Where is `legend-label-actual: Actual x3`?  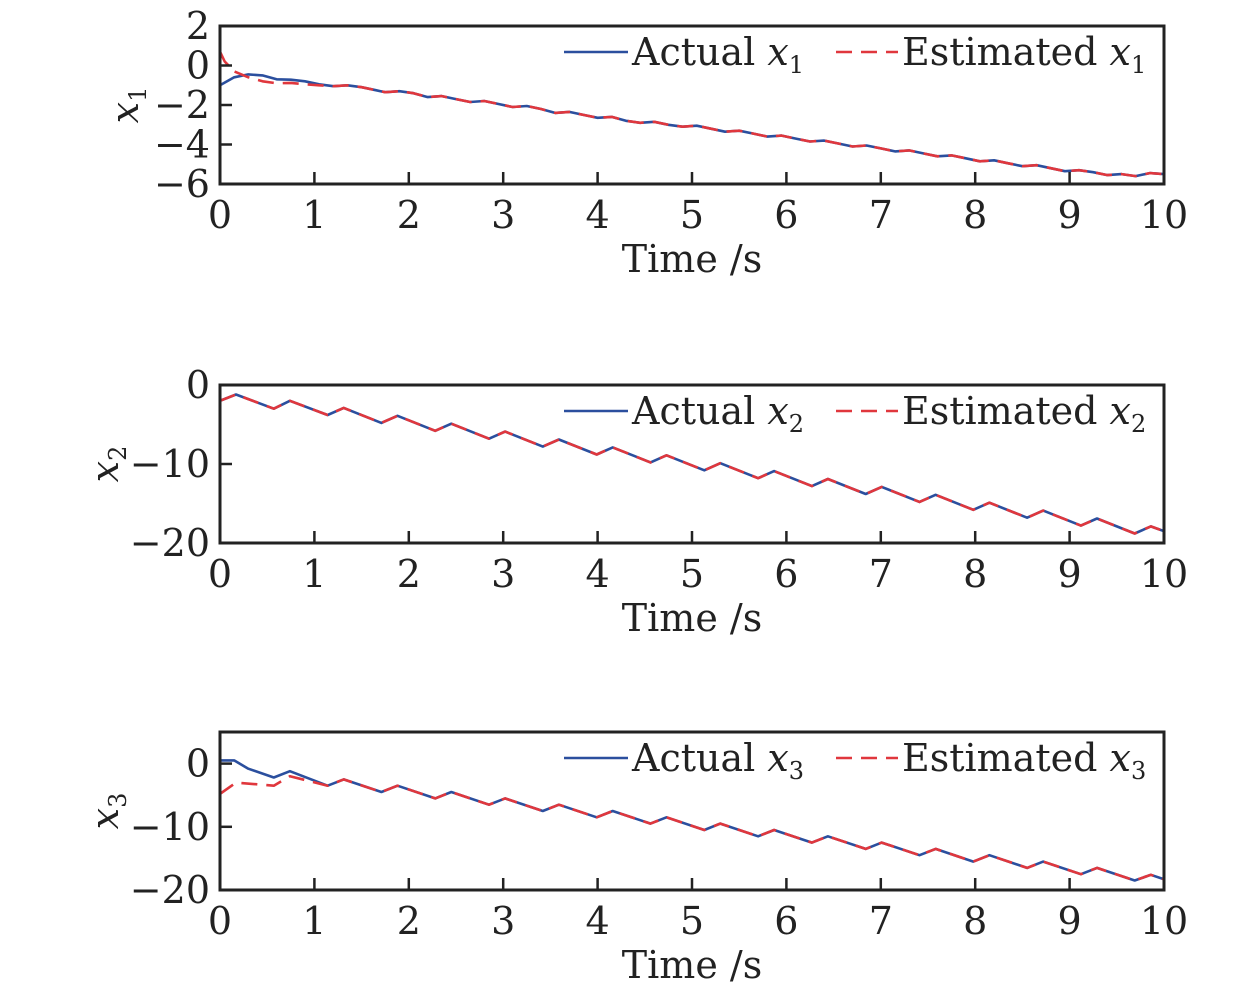 legend-label-actual: Actual x3 is located at coordinates (717, 760).